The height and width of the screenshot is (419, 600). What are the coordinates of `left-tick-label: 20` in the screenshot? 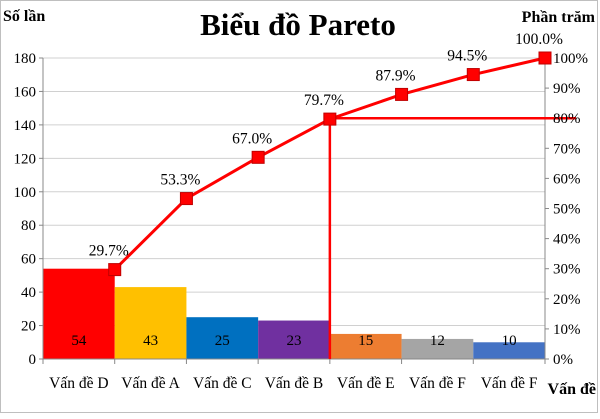 It's located at (28, 327).